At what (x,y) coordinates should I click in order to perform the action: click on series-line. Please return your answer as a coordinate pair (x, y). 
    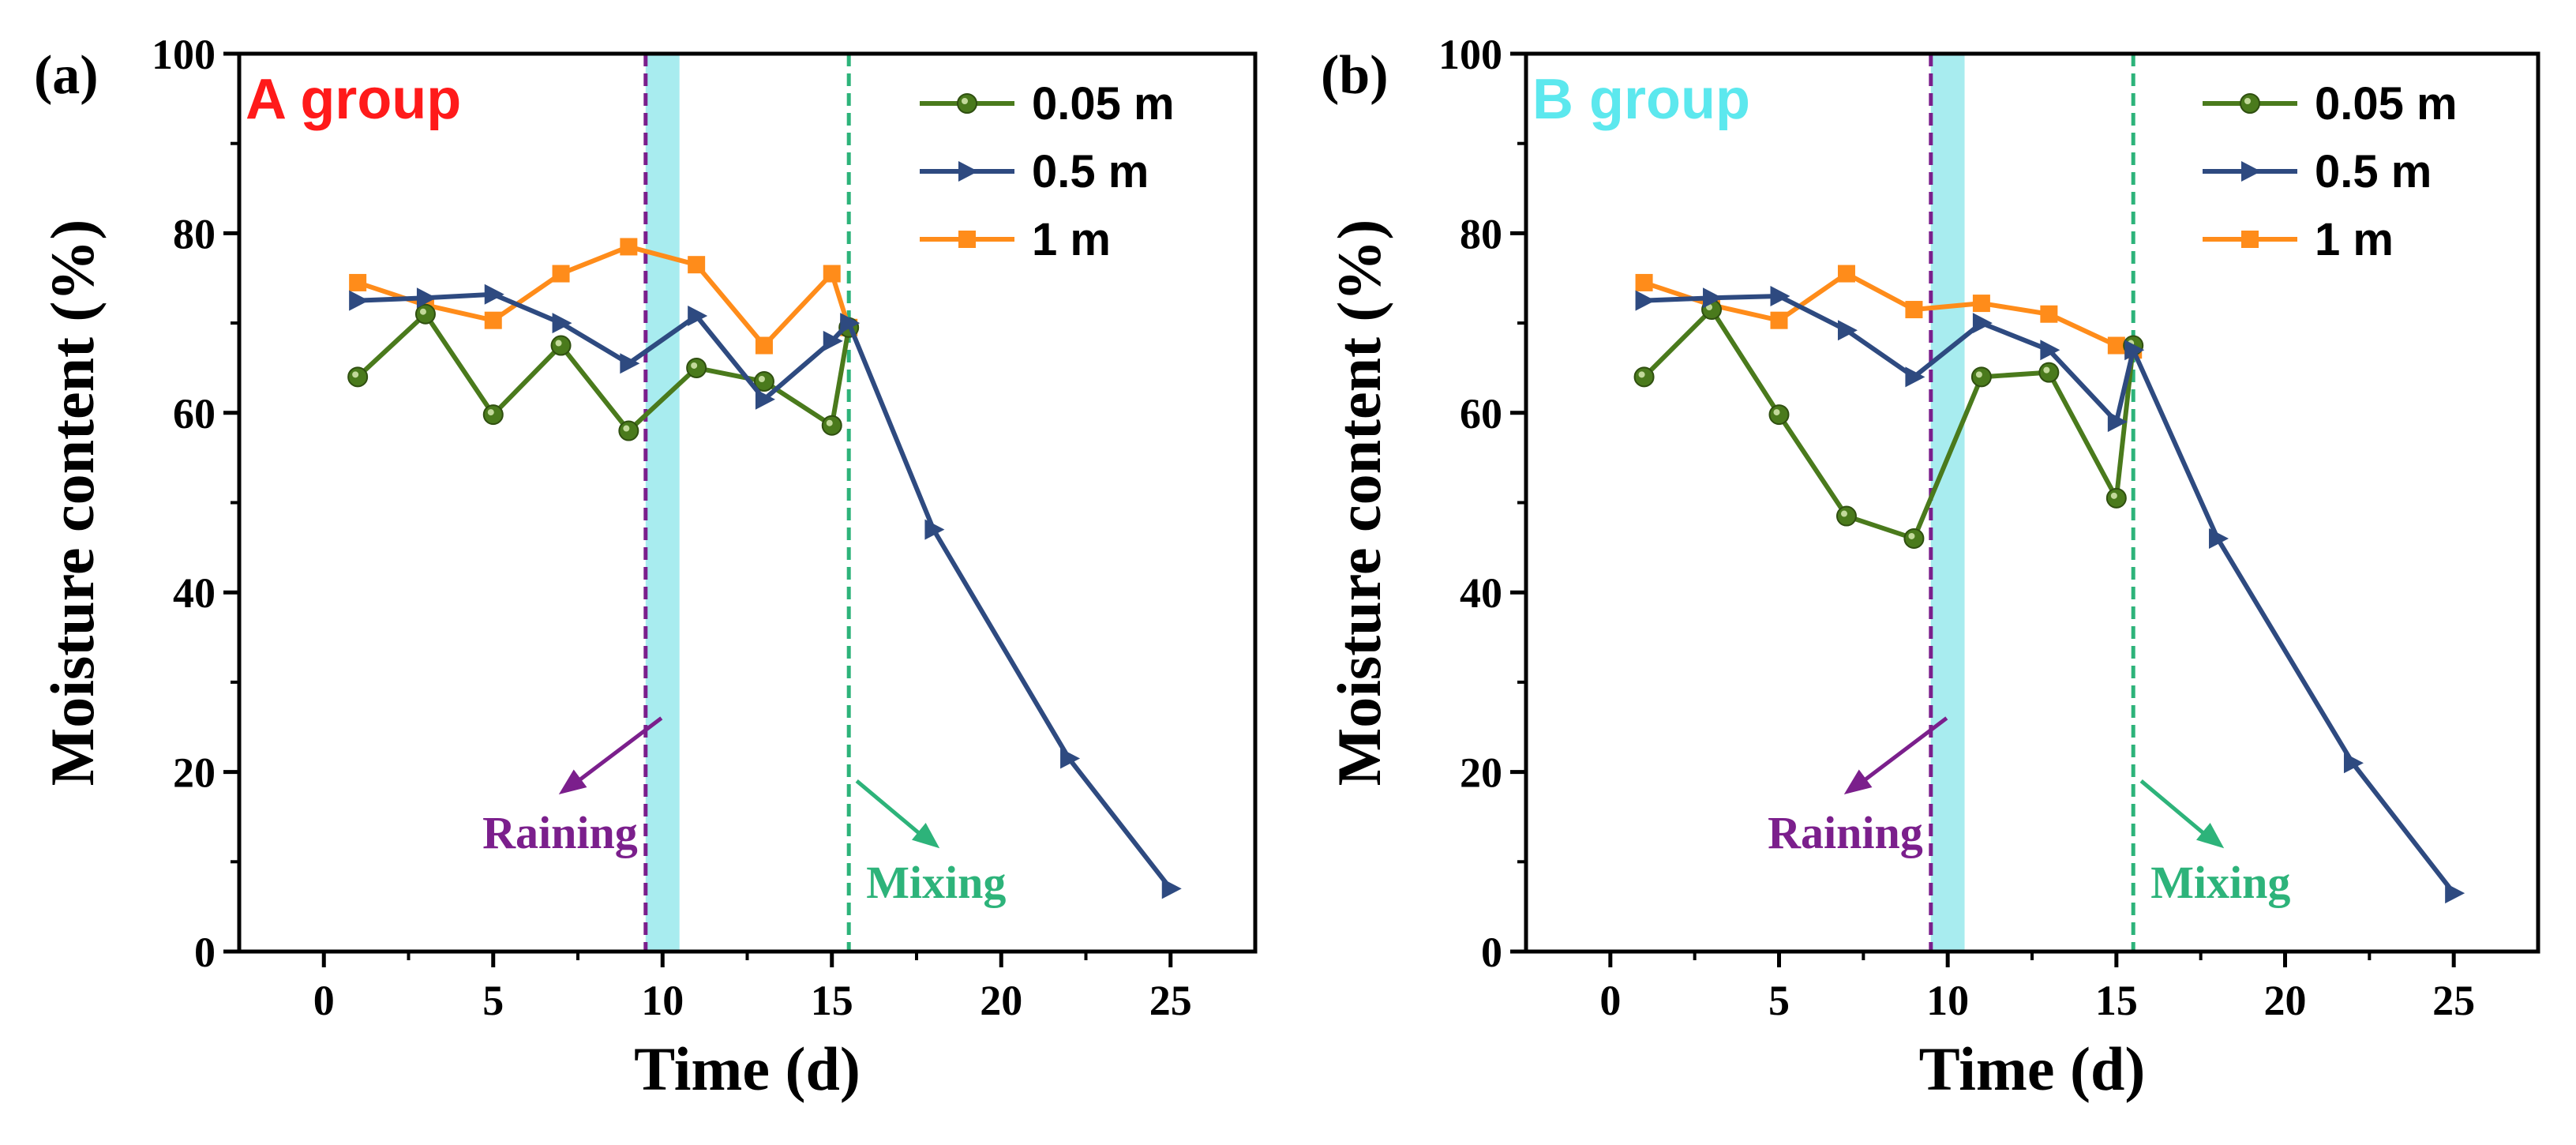
    Looking at the image, I should click on (1889, 424).